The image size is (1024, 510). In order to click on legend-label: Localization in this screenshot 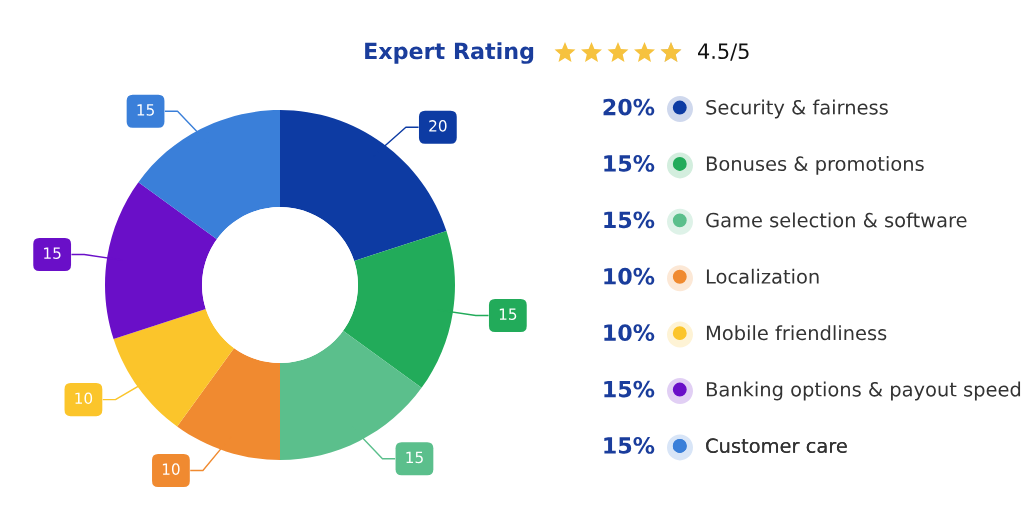, I will do `click(762, 276)`.